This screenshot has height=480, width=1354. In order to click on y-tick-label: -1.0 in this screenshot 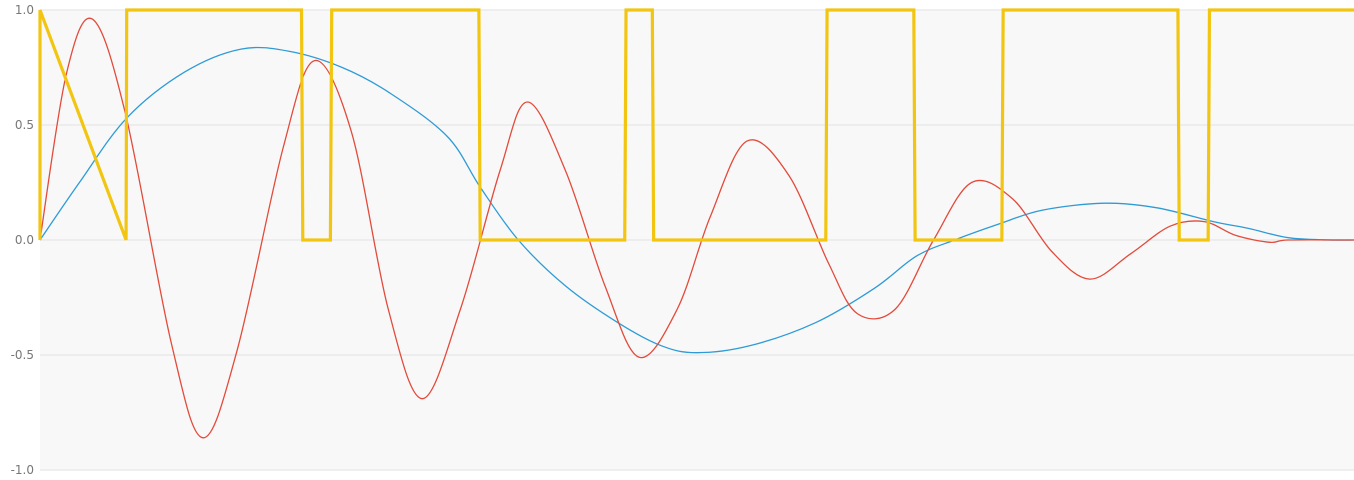, I will do `click(22, 470)`.